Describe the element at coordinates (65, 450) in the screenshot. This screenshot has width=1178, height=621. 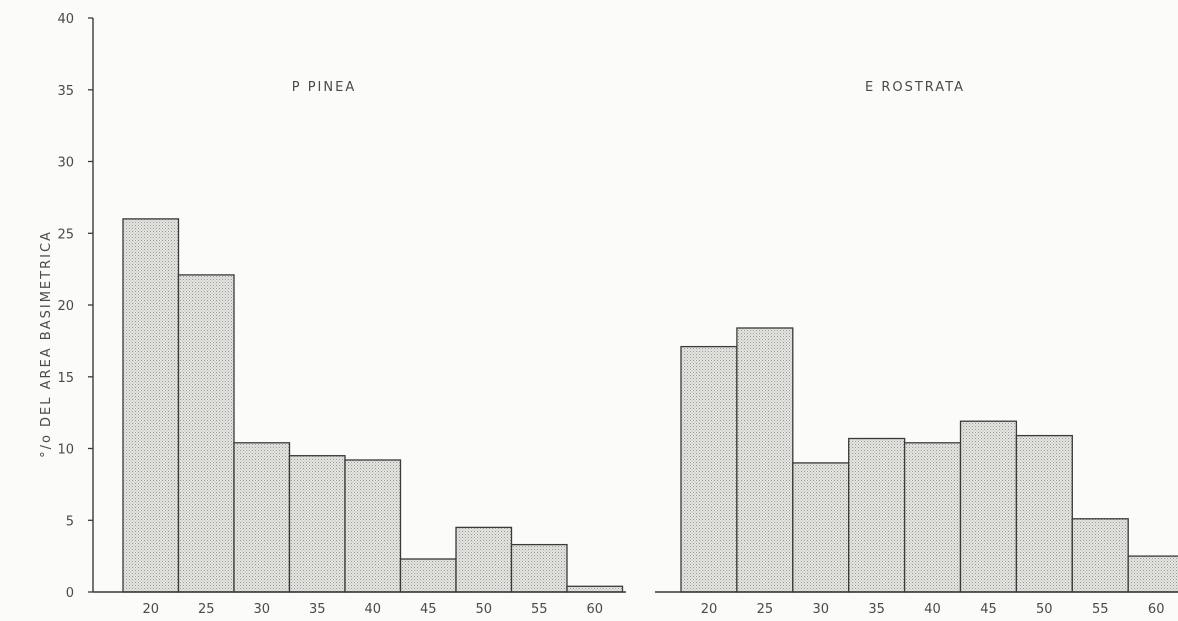
I see `y-tick-label: 10` at that location.